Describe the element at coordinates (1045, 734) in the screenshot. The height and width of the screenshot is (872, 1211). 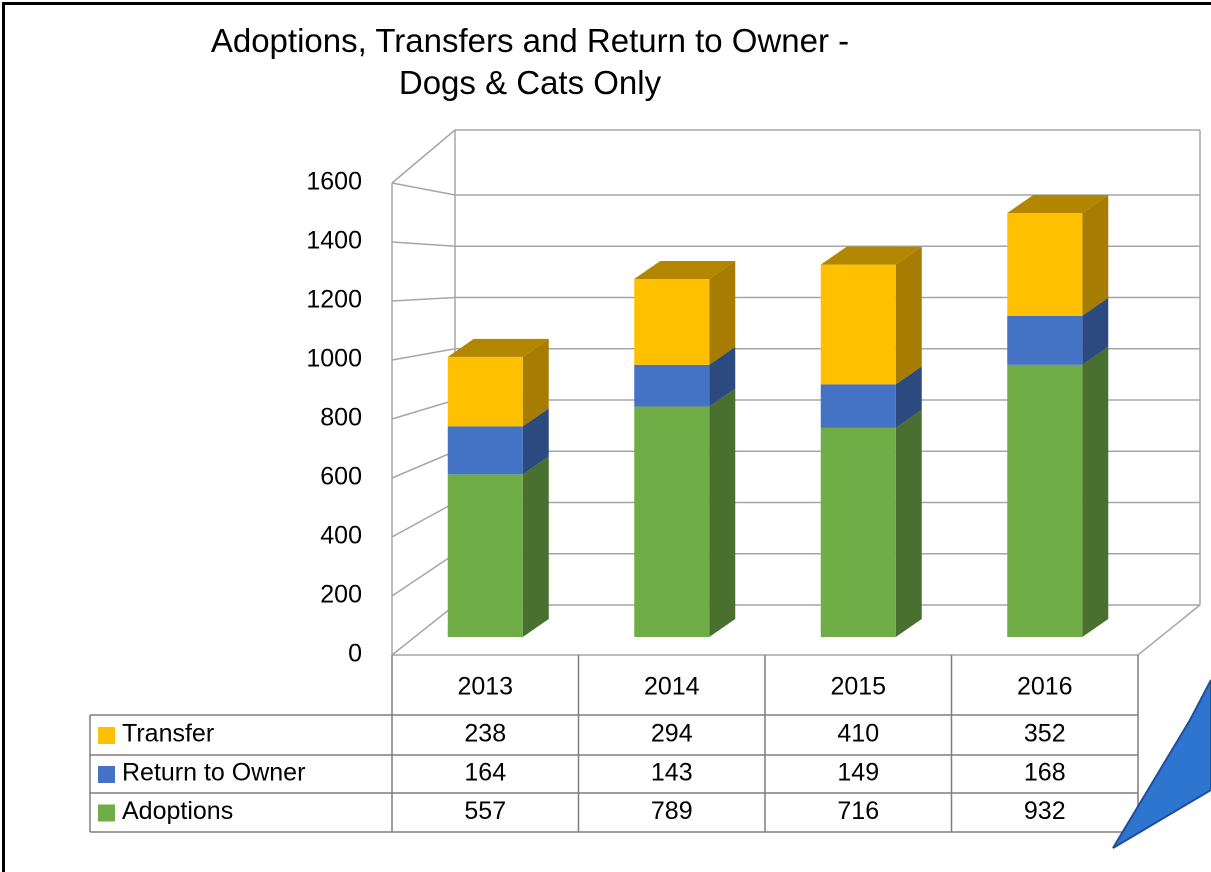
I see `table-value: 352` at that location.